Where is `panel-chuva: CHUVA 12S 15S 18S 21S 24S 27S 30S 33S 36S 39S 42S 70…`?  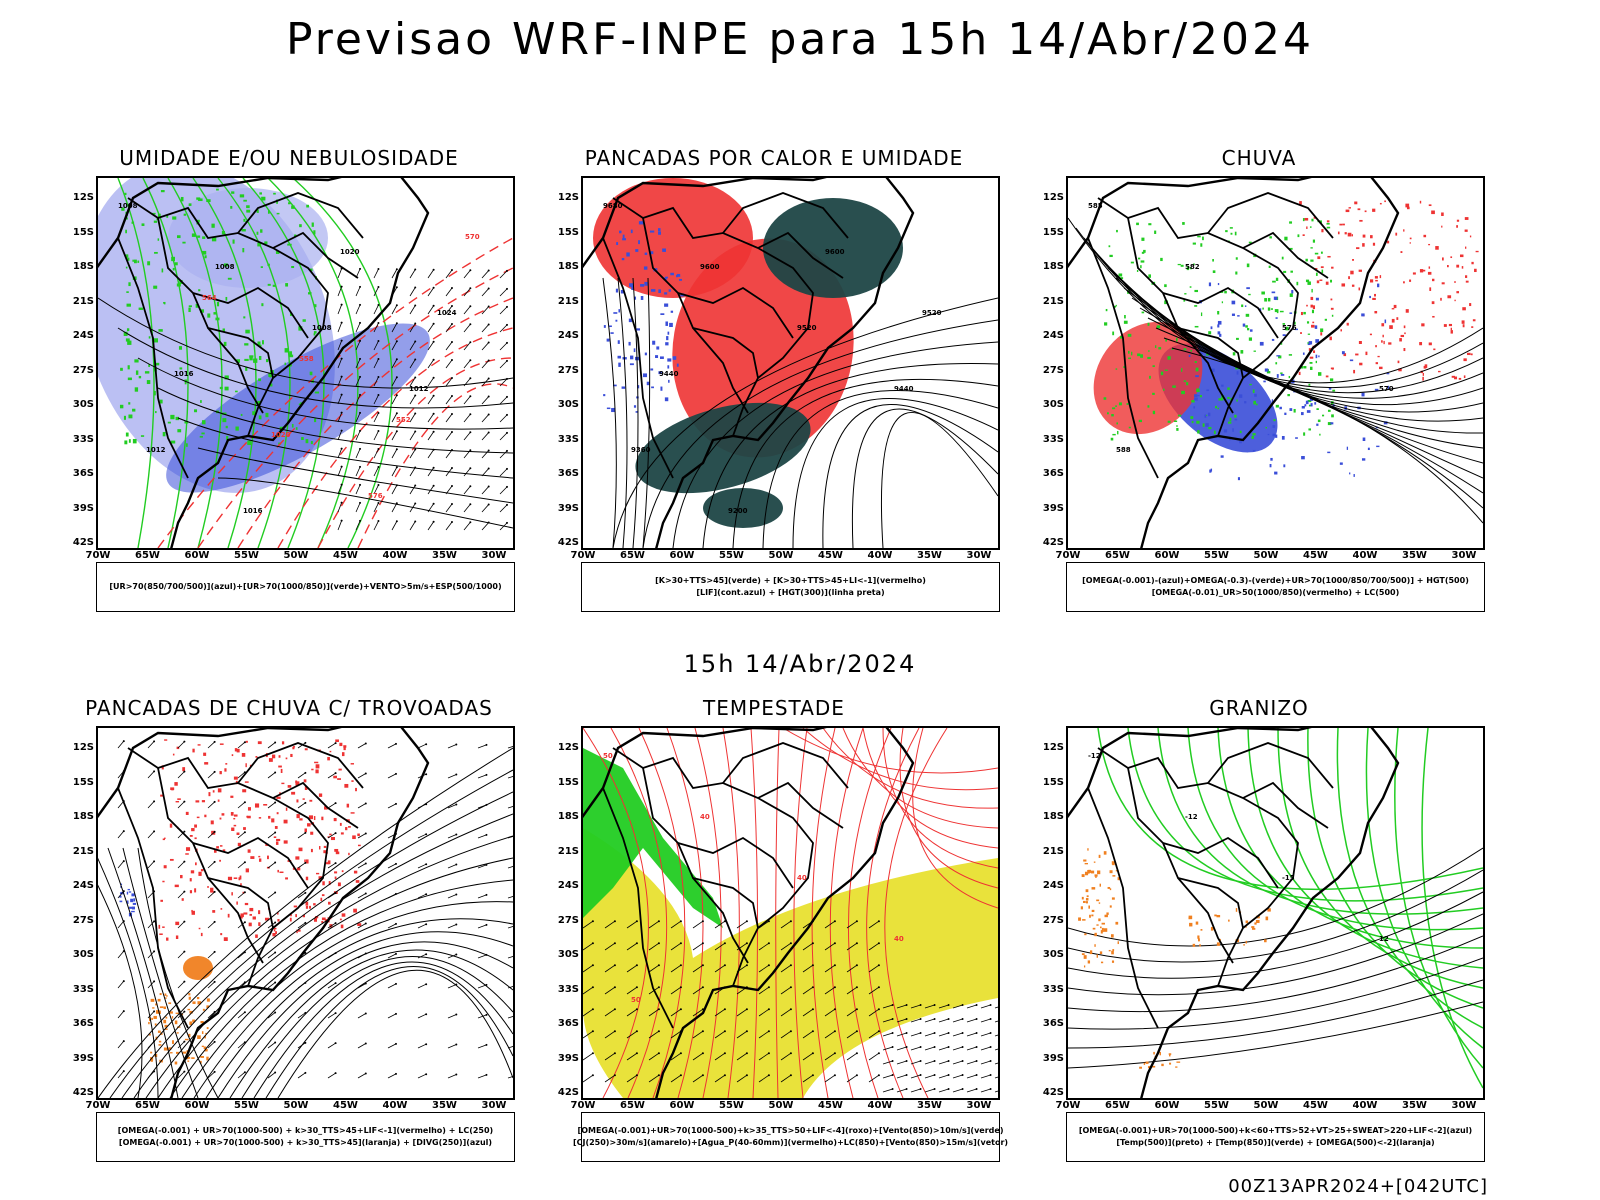 panel-chuva: CHUVA 12S 15S 18S 21S 24S 27S 30S 33S 36S 39S 42S 70… is located at coordinates (1259, 386).